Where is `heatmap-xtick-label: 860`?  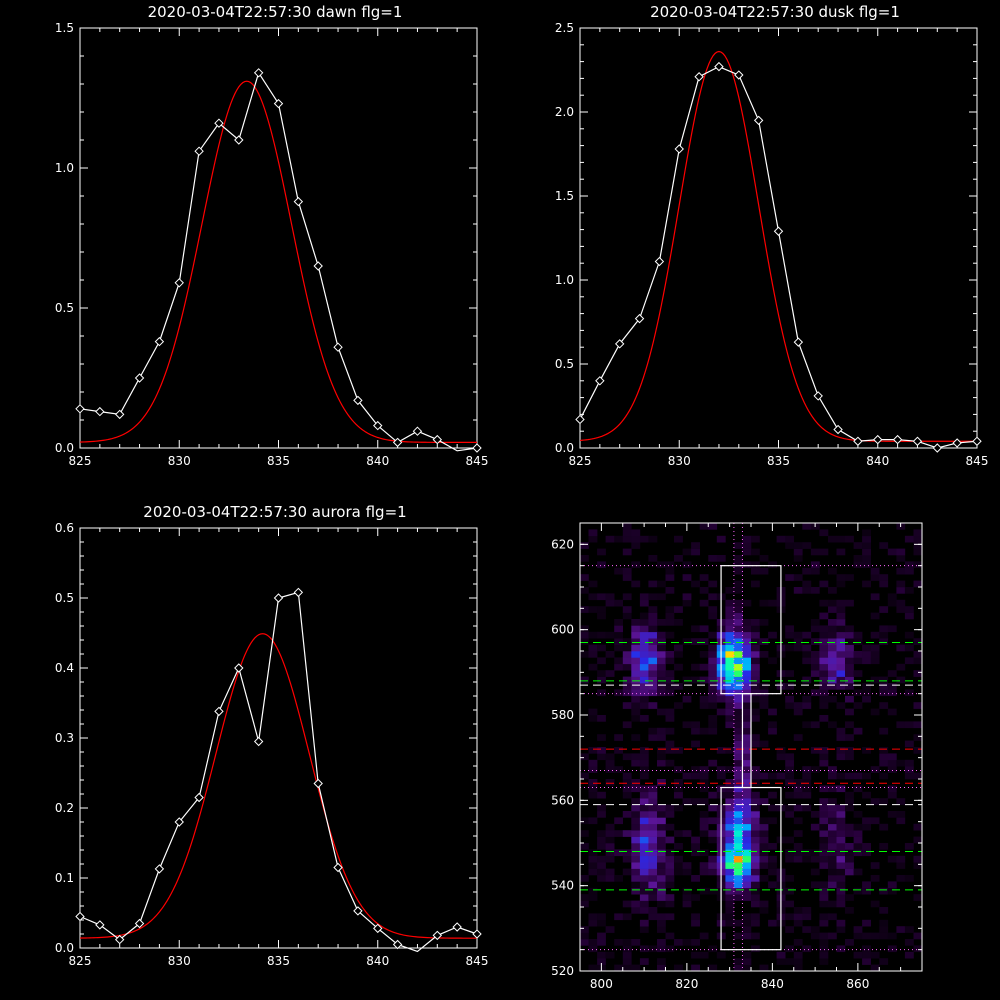 heatmap-xtick-label: 860 is located at coordinates (857, 984).